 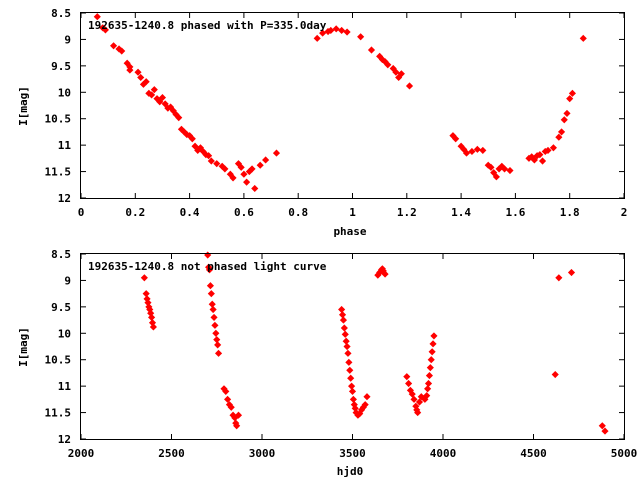 I want to click on x-tick-label: 5000, so click(x=624, y=453).